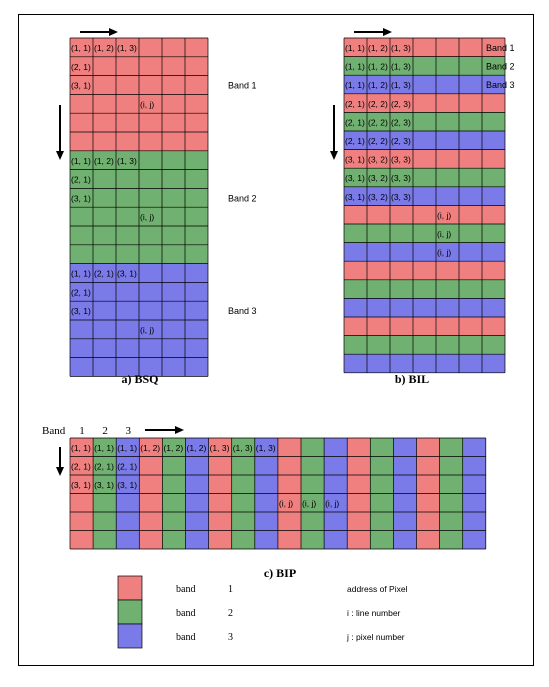 The width and height of the screenshot is (549, 687). What do you see at coordinates (242, 198) in the screenshot?
I see `bsq-band-label: Band 2` at bounding box center [242, 198].